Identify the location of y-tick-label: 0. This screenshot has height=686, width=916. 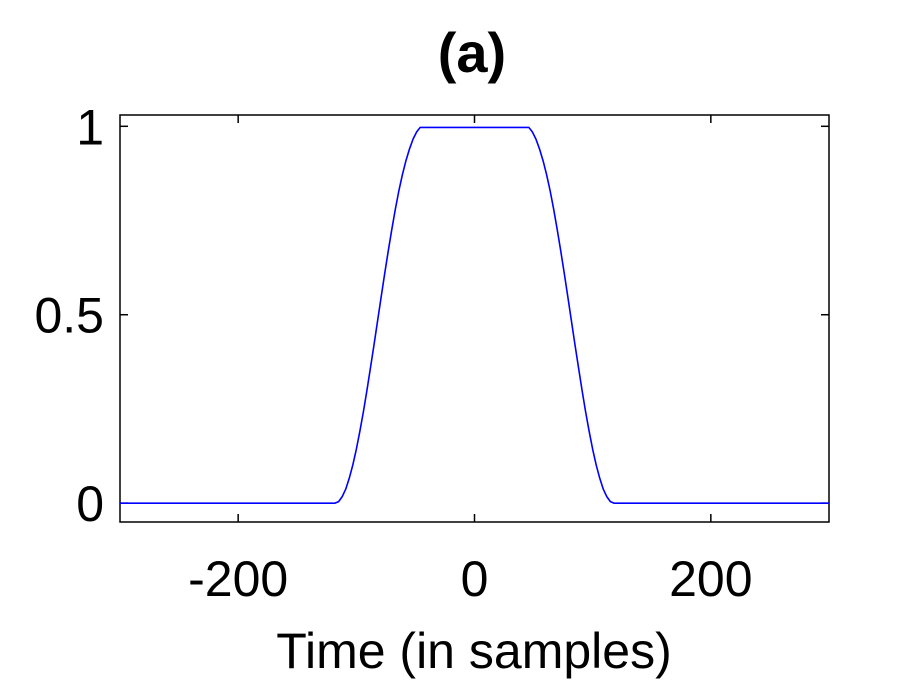
(90, 504).